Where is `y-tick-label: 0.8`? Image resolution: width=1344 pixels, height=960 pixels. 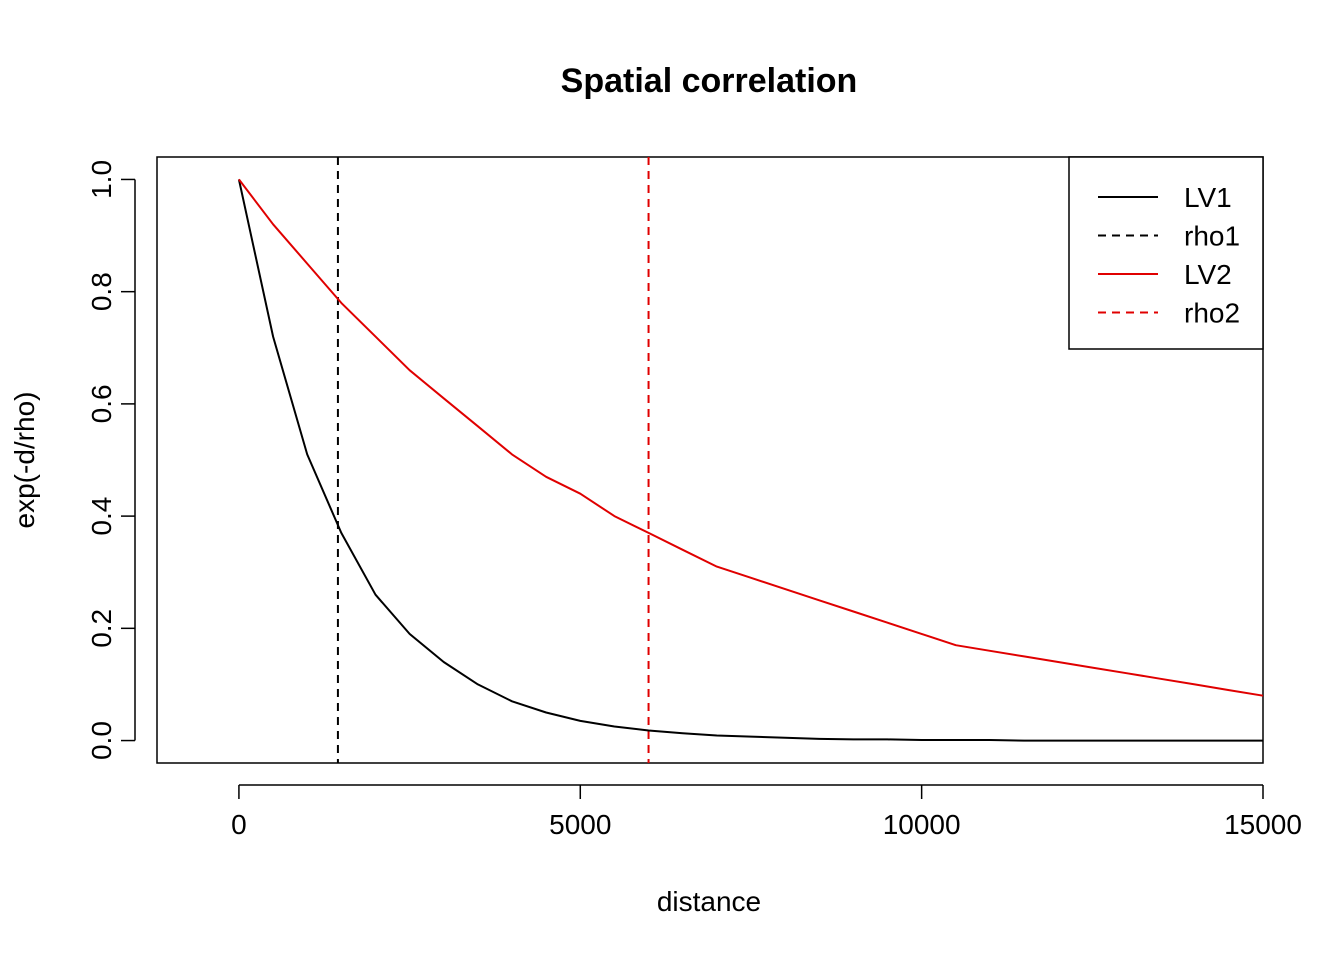
y-tick-label: 0.8 is located at coordinates (101, 291).